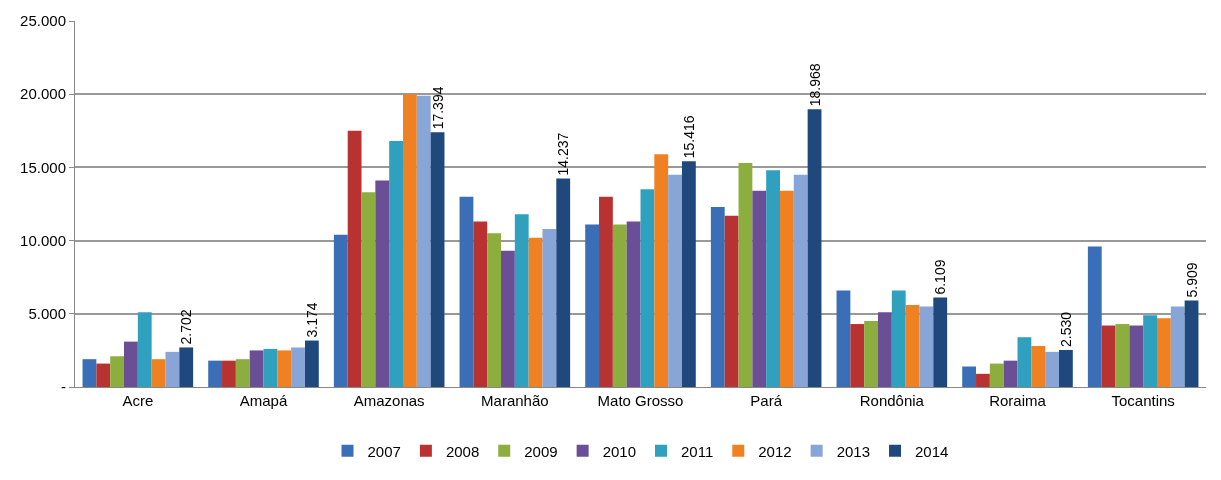 Image resolution: width=1221 pixels, height=480 pixels. Describe the element at coordinates (892, 400) in the screenshot. I see `x-tick-label: Rondônia` at that location.